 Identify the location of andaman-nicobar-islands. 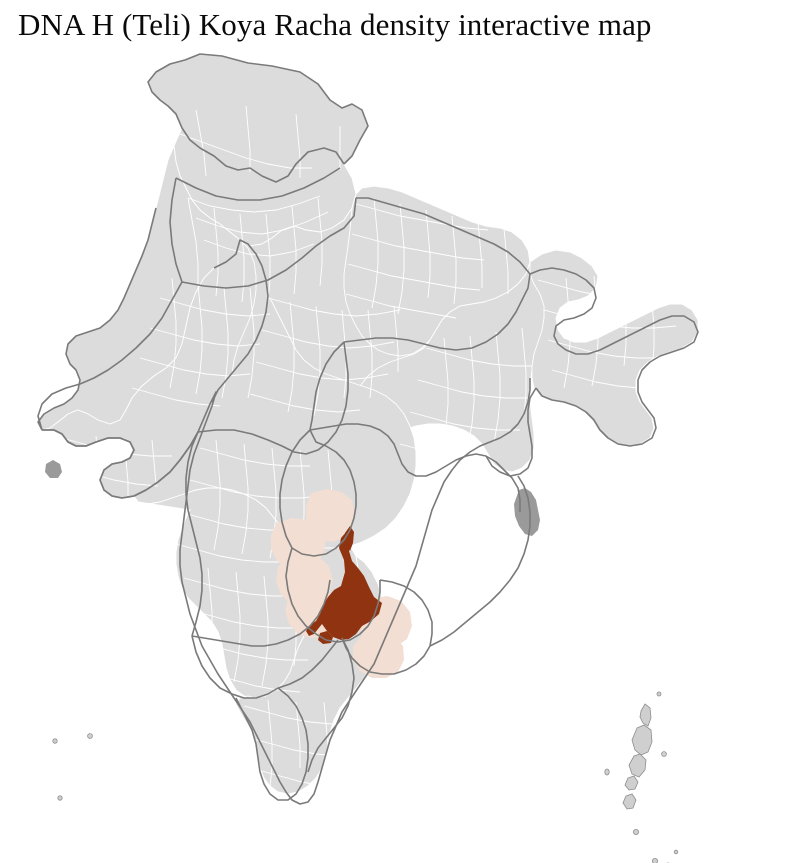
(641, 777).